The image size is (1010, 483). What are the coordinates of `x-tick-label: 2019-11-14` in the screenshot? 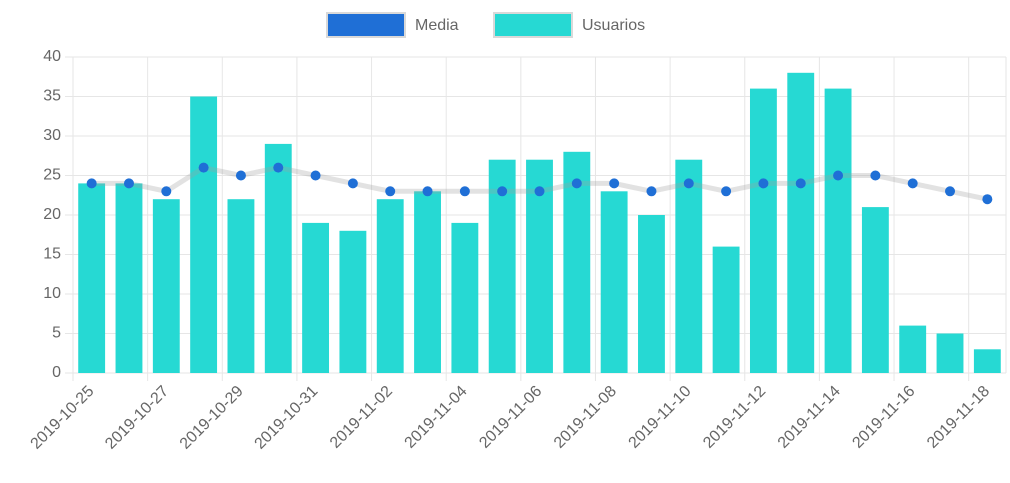 It's located at (809, 417).